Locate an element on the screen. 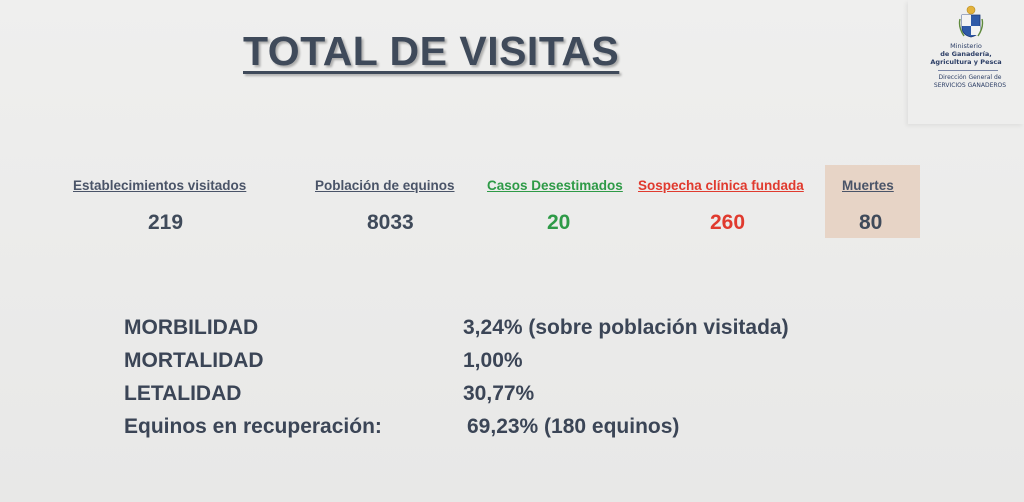  stat-value-sospecha: 260 is located at coordinates (728, 222).